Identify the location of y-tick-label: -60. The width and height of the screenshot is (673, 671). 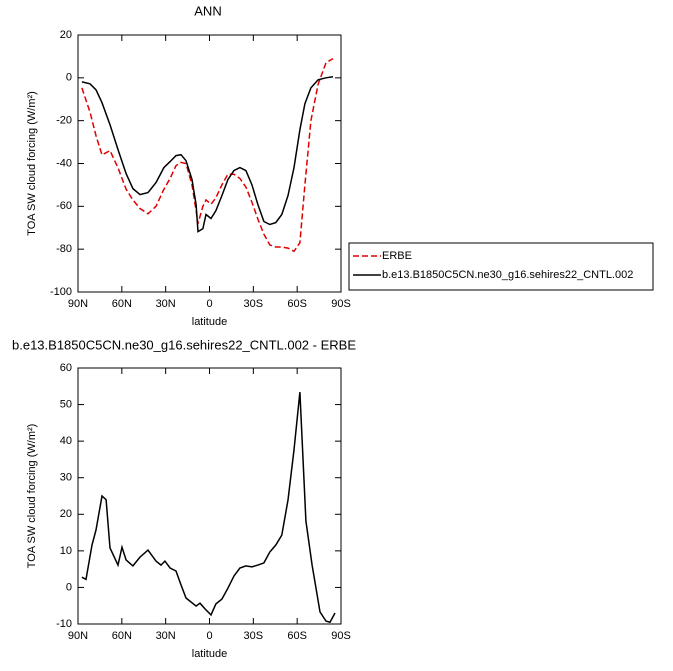
(64, 206).